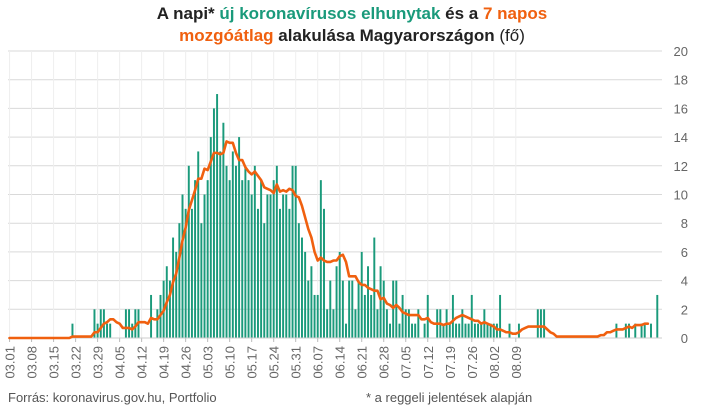 The height and width of the screenshot is (409, 704). I want to click on x-tick-label: 05.17, so click(252, 362).